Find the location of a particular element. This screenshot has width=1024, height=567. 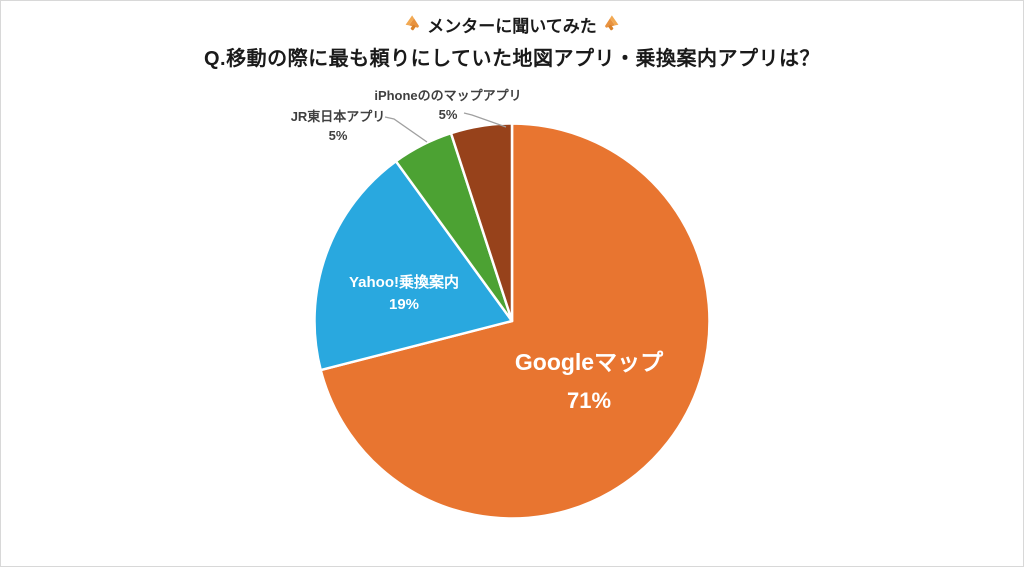

page-title: メンターに聞いてみた is located at coordinates (512, 26).